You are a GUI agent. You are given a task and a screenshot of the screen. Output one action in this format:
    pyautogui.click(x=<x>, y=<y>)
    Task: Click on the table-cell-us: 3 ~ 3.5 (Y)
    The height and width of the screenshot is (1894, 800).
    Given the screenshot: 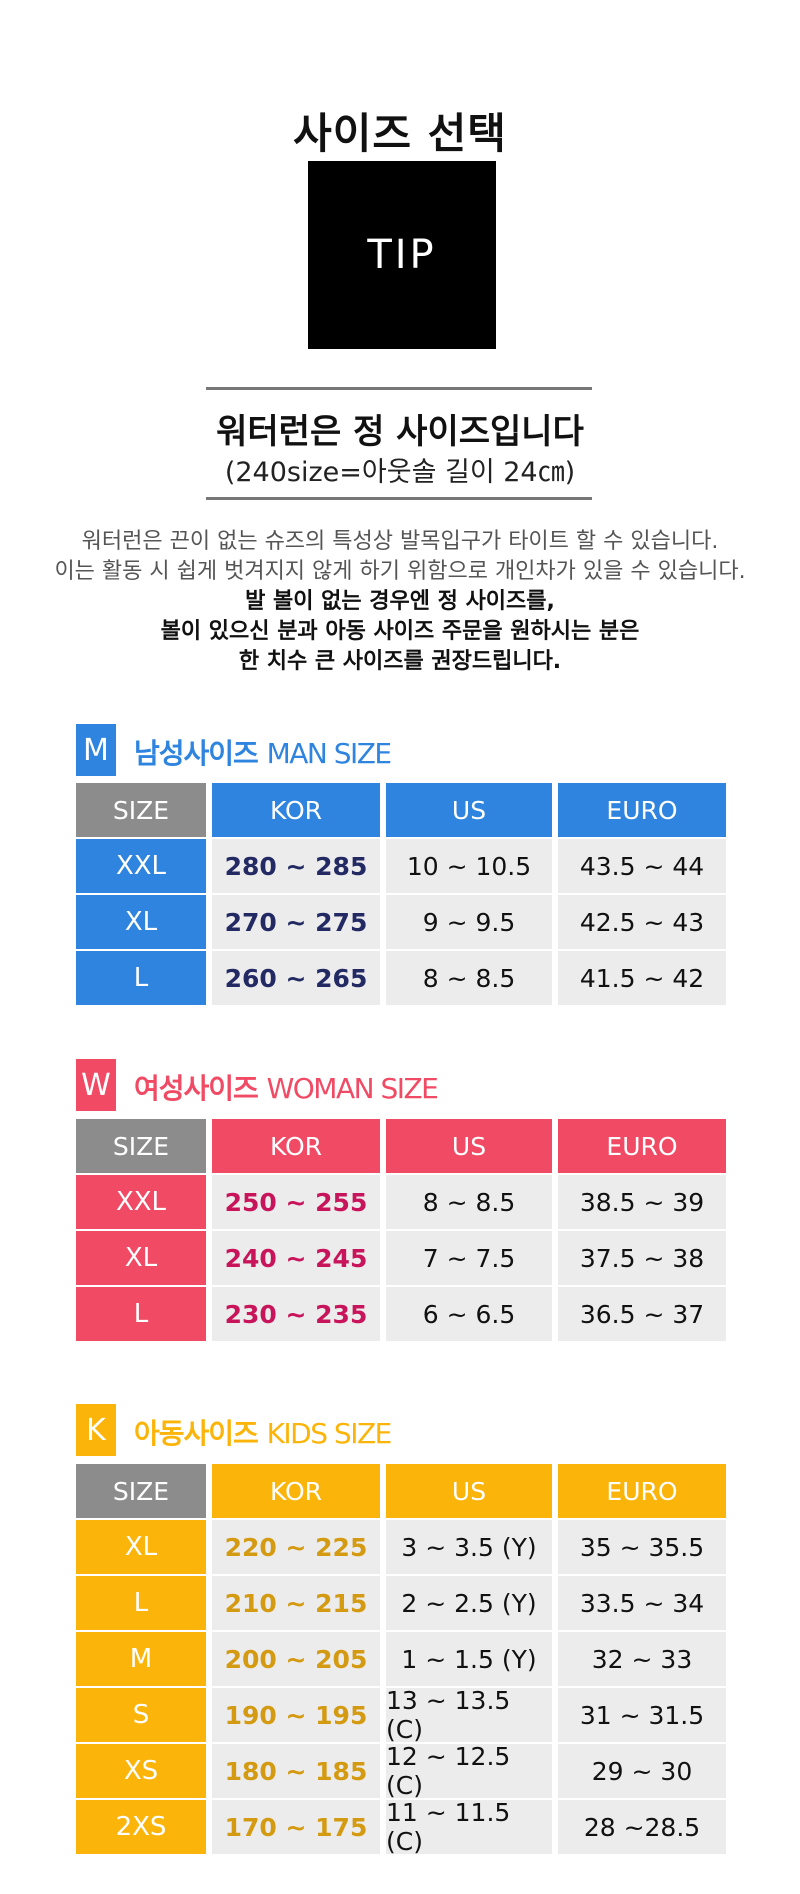 What is the action you would take?
    pyautogui.click(x=469, y=1547)
    